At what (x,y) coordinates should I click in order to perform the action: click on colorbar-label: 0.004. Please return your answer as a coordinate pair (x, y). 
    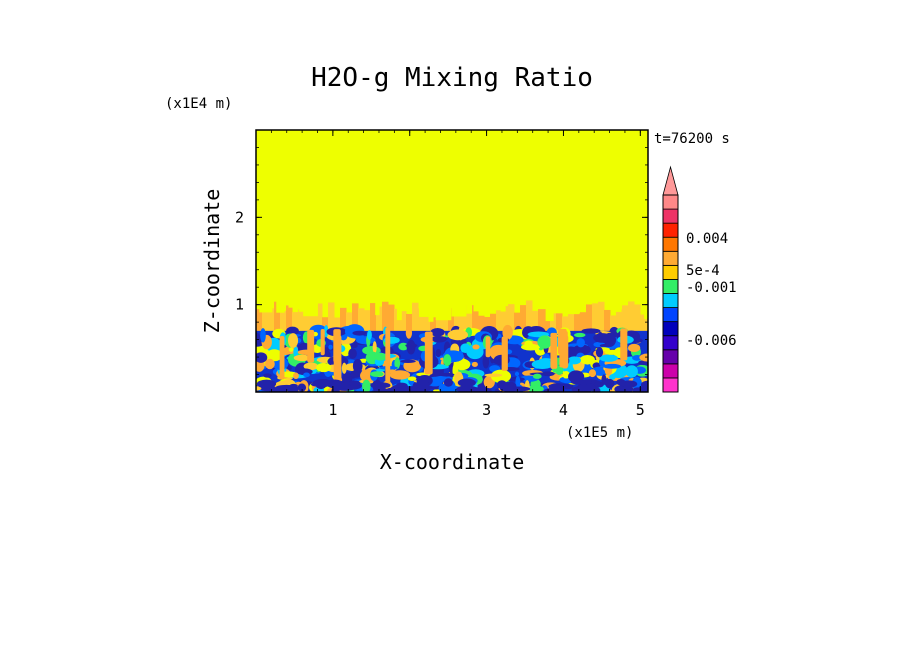
    Looking at the image, I should click on (707, 239).